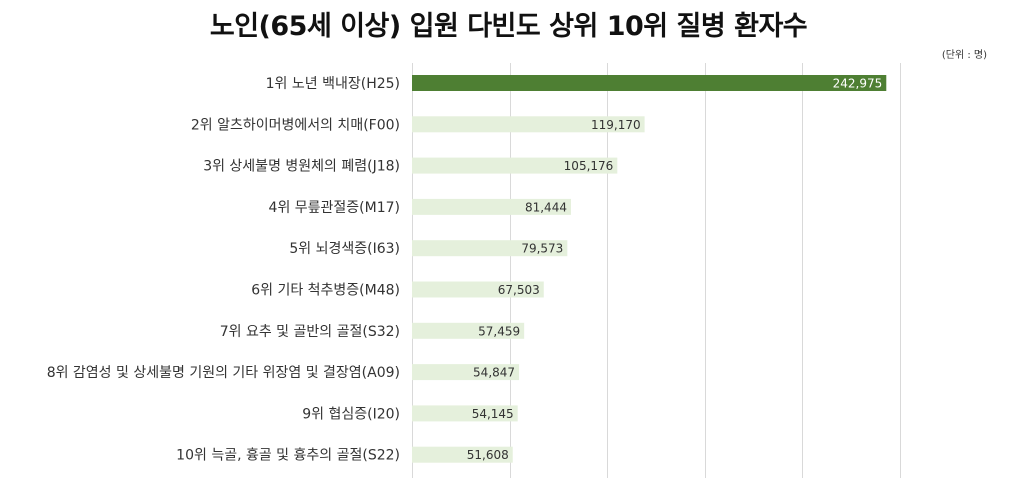 The height and width of the screenshot is (483, 1017). Describe the element at coordinates (488, 455) in the screenshot. I see `value-label-10: 51,608` at that location.